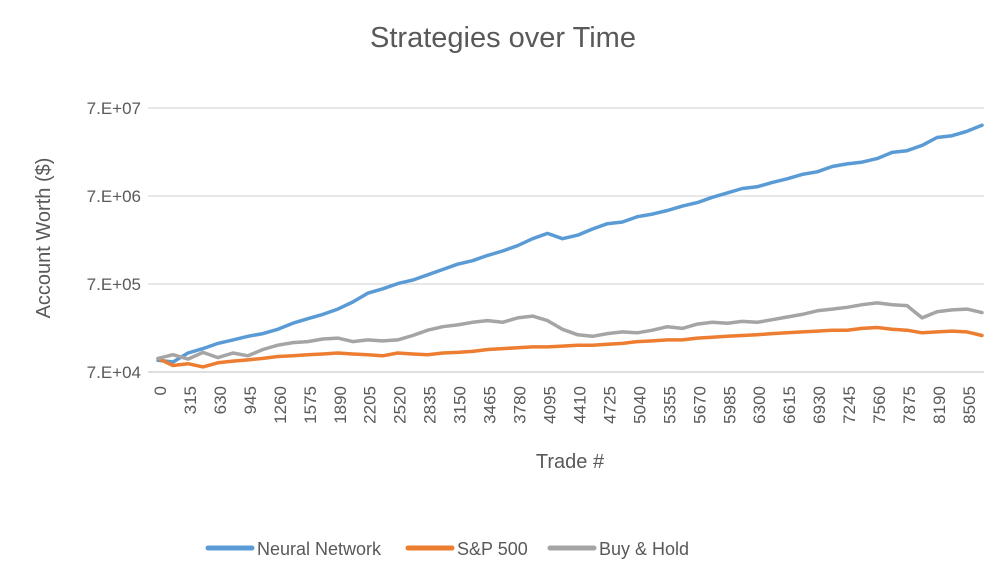 The height and width of the screenshot is (575, 1006). Describe the element at coordinates (570, 462) in the screenshot. I see `x-axis-title: Trade #` at that location.